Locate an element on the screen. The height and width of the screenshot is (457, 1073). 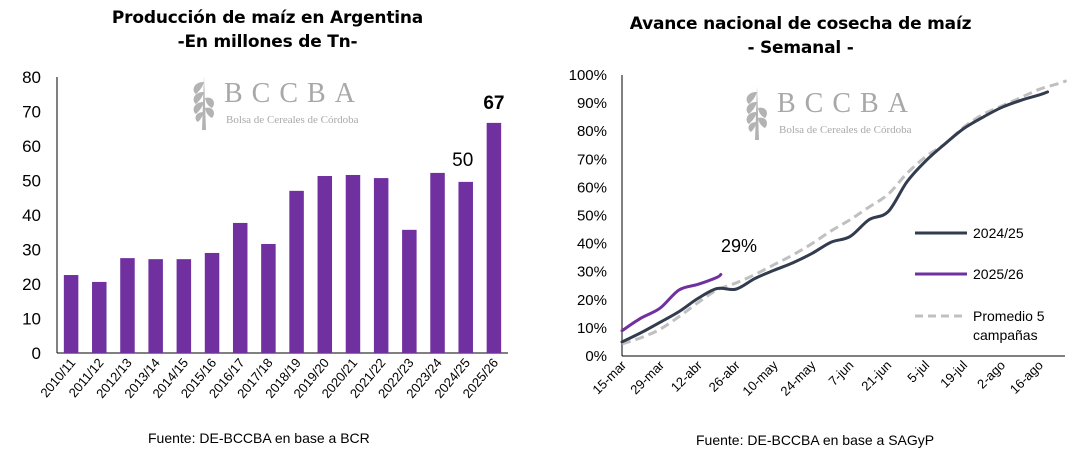
y-tick-label: 90% is located at coordinates (592, 103).